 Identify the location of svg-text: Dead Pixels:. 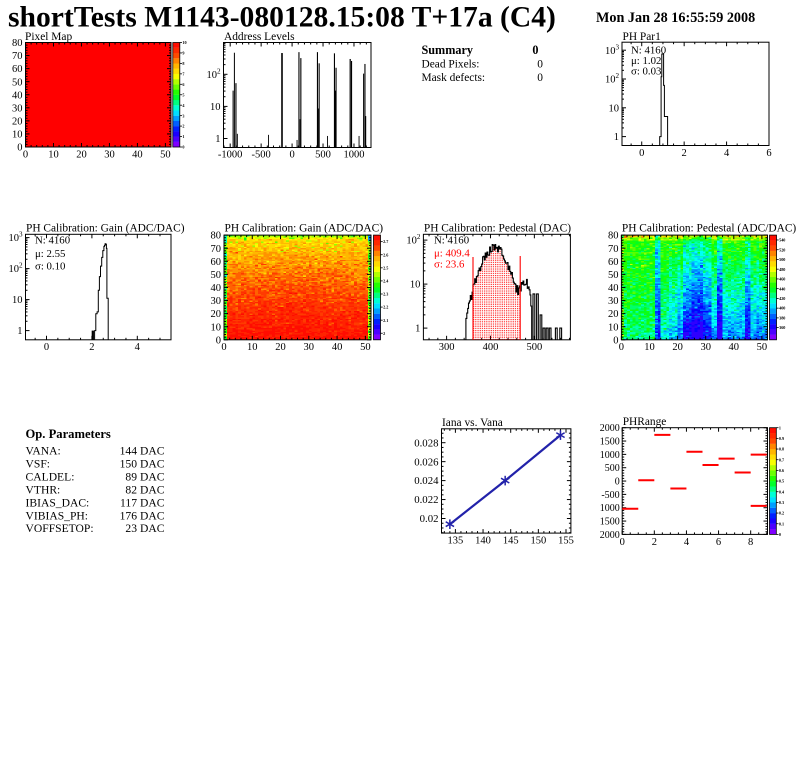
(451, 65).